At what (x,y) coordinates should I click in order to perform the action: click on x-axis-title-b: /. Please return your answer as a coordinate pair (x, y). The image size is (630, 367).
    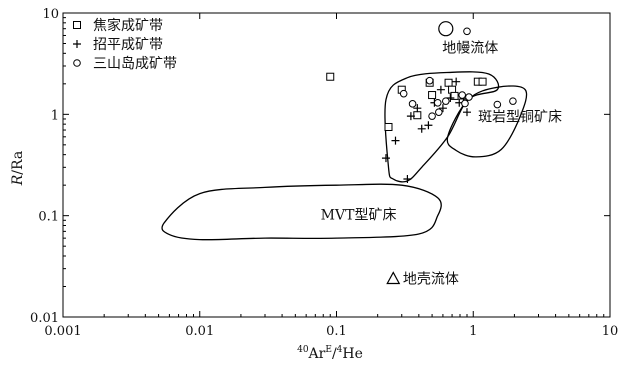
    Looking at the image, I should click on (334, 354).